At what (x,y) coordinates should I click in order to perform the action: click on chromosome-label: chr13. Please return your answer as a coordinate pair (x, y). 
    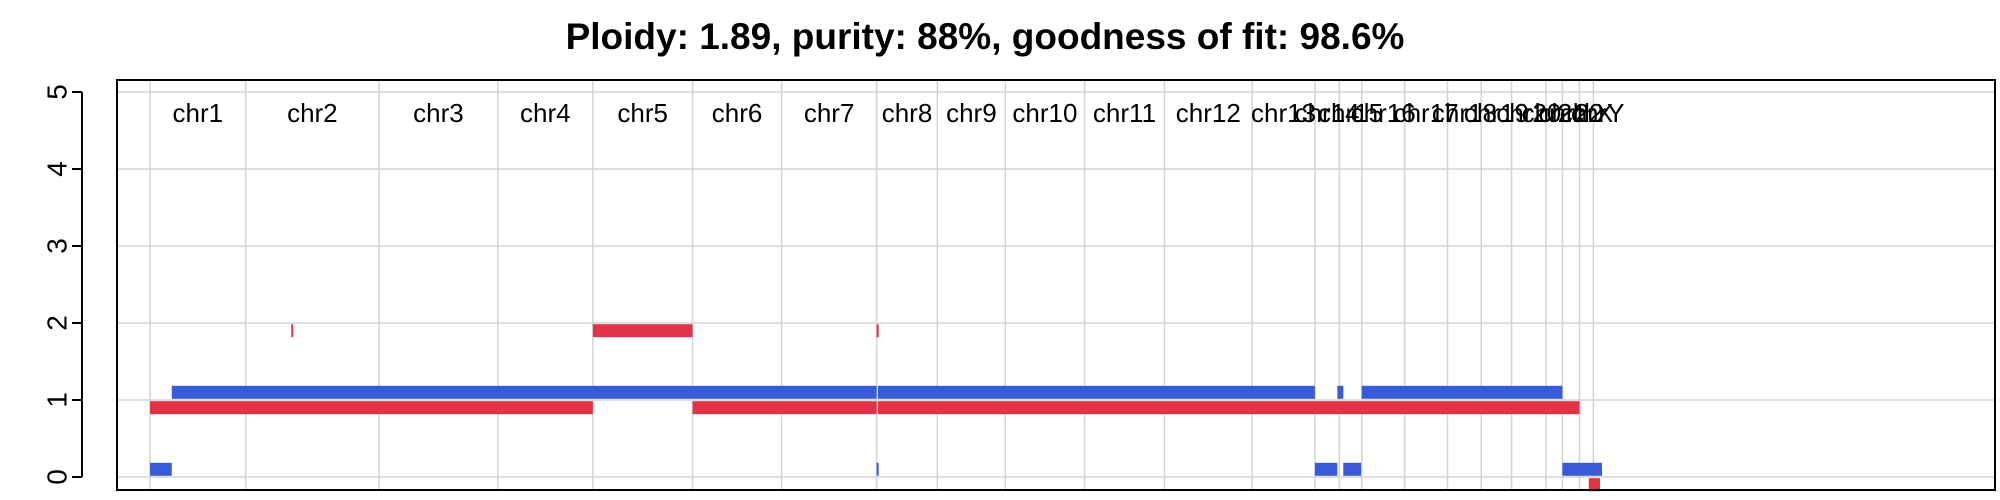
    Looking at the image, I should click on (1283, 113).